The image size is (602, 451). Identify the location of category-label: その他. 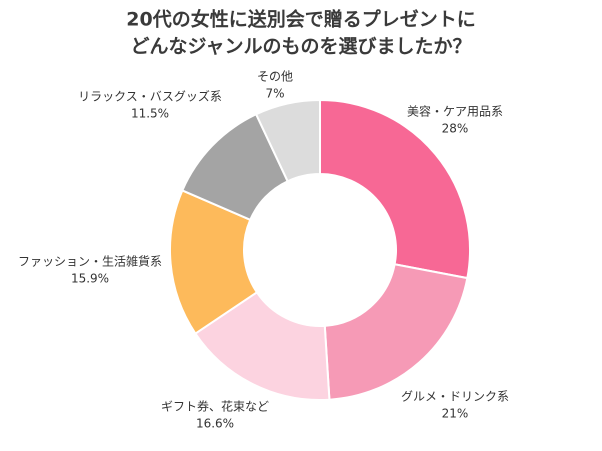
(275, 77).